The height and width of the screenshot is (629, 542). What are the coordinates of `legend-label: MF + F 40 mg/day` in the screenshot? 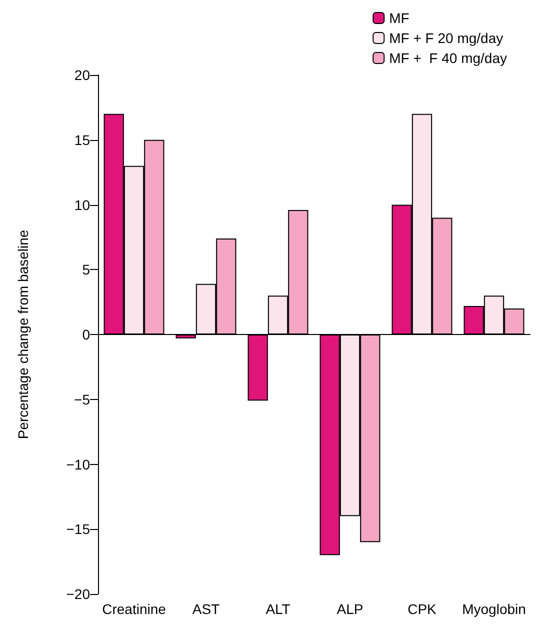 It's located at (448, 58).